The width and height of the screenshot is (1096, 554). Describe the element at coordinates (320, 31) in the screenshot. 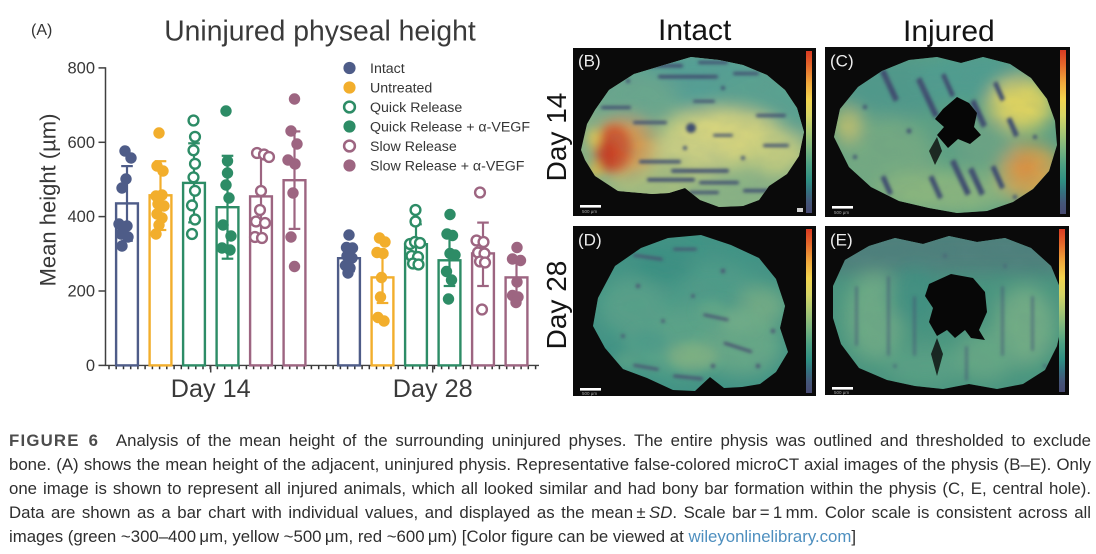

I see `svg-text: Uninjured physeal height` at that location.